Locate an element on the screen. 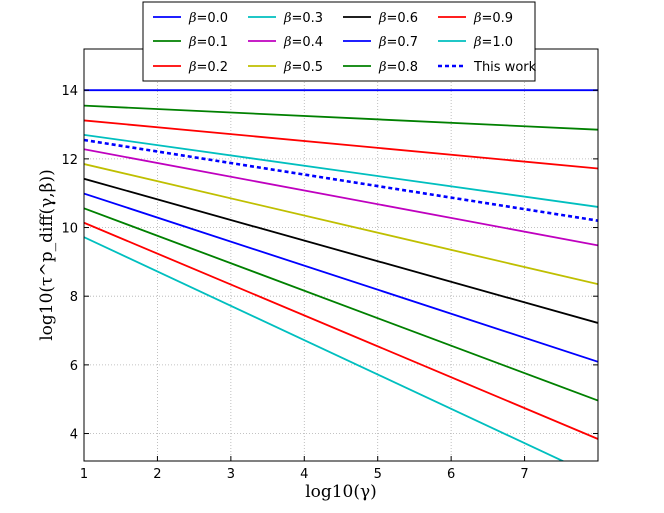 The height and width of the screenshot is (513, 664). legend-label: This work is located at coordinates (505, 67).